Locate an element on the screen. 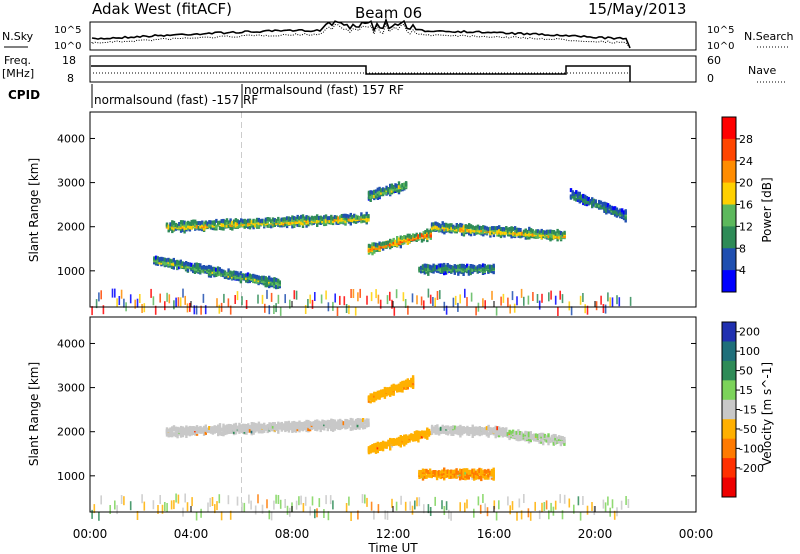  power-colorbar-label: Power [dB] is located at coordinates (767, 209).